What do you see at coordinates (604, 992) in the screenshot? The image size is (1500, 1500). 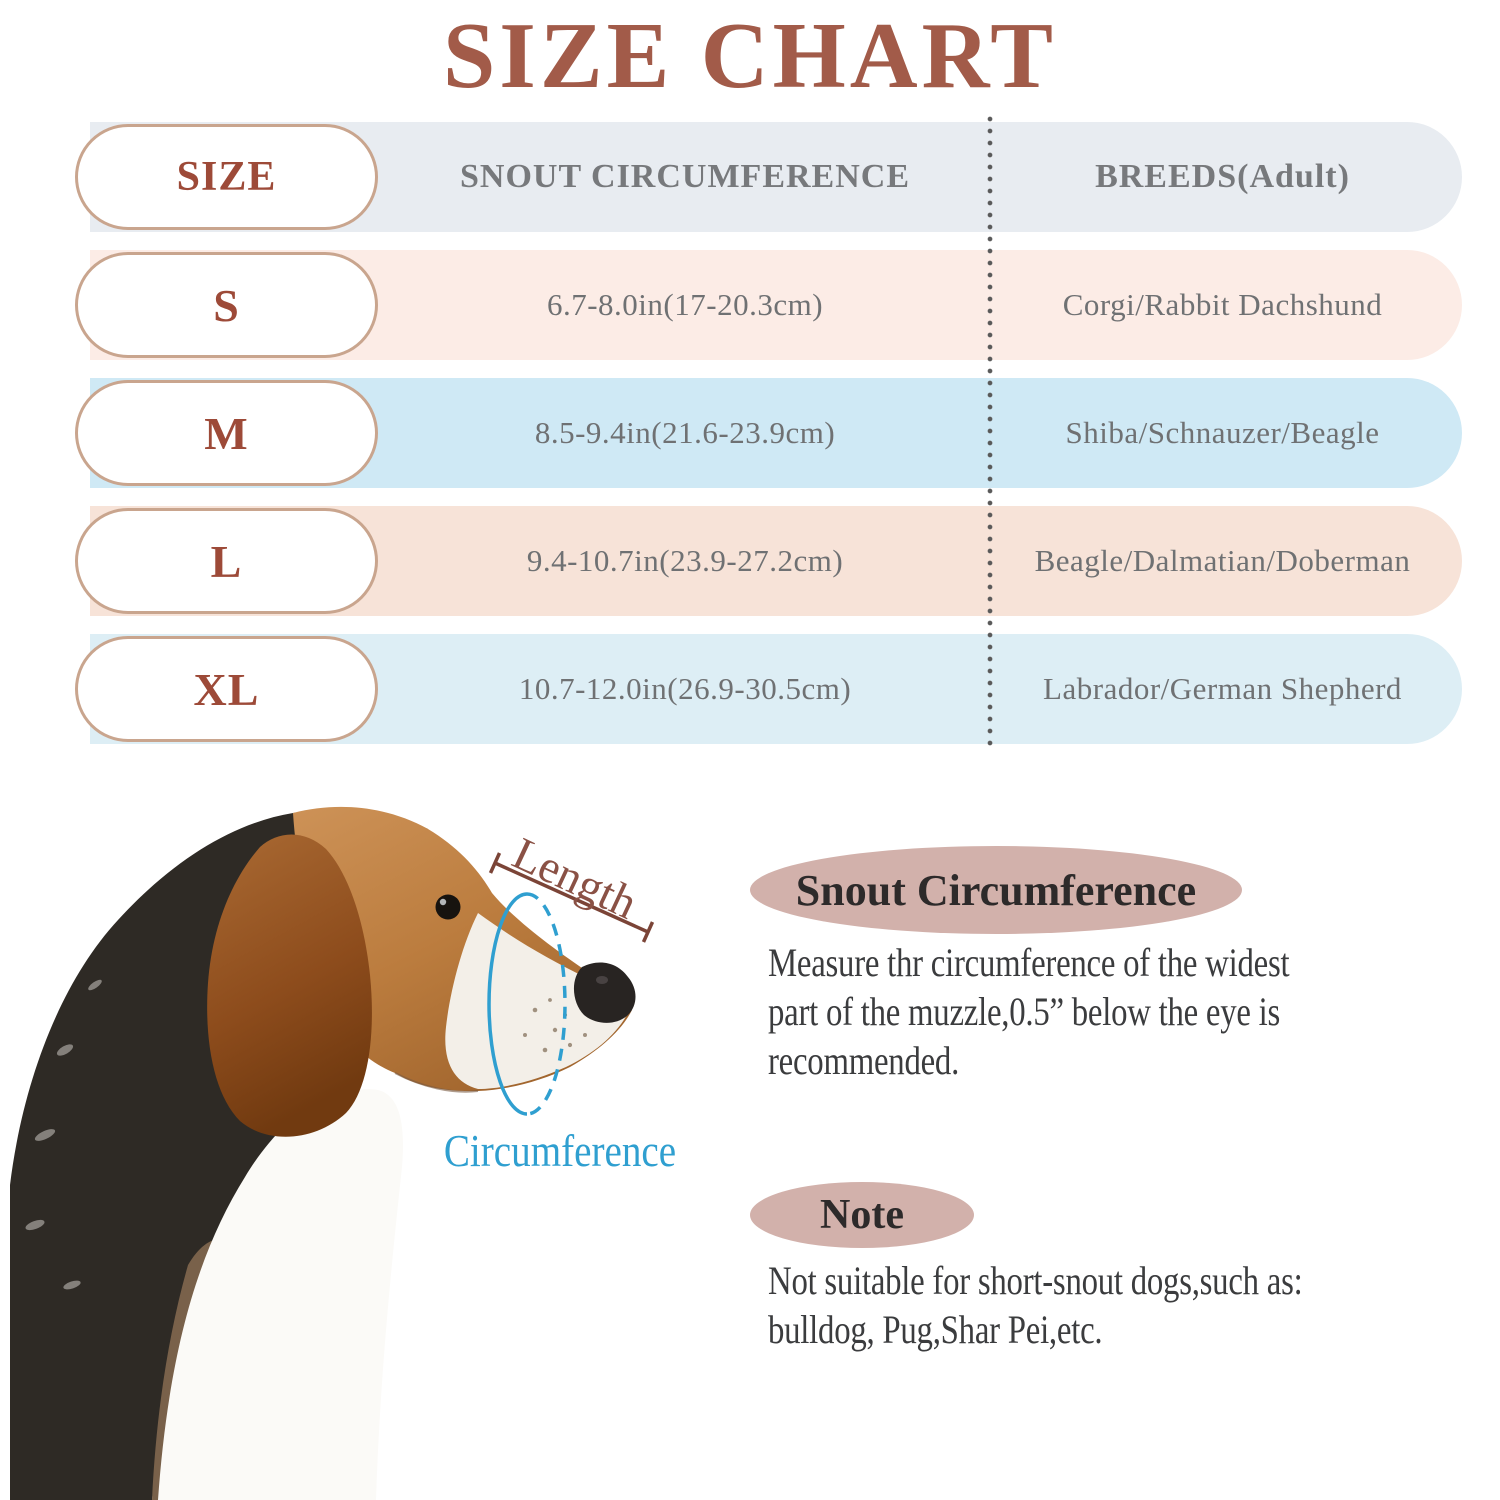 I see `dog-nose` at bounding box center [604, 992].